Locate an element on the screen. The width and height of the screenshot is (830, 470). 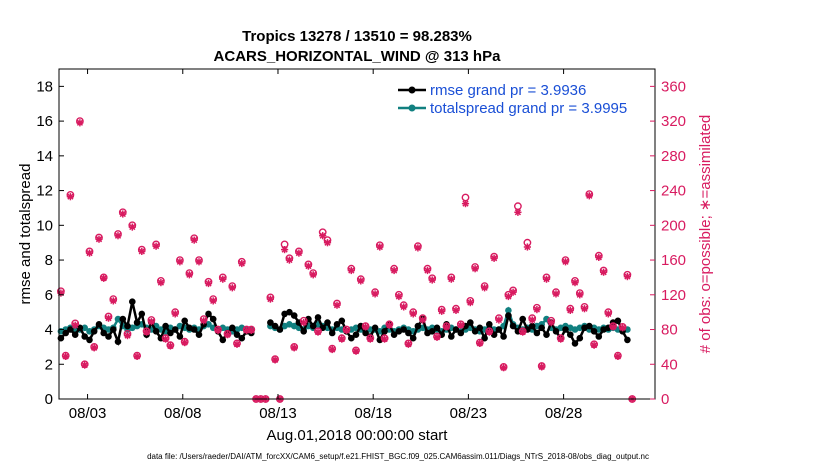
left-tick-label: 12 is located at coordinates (44, 191).